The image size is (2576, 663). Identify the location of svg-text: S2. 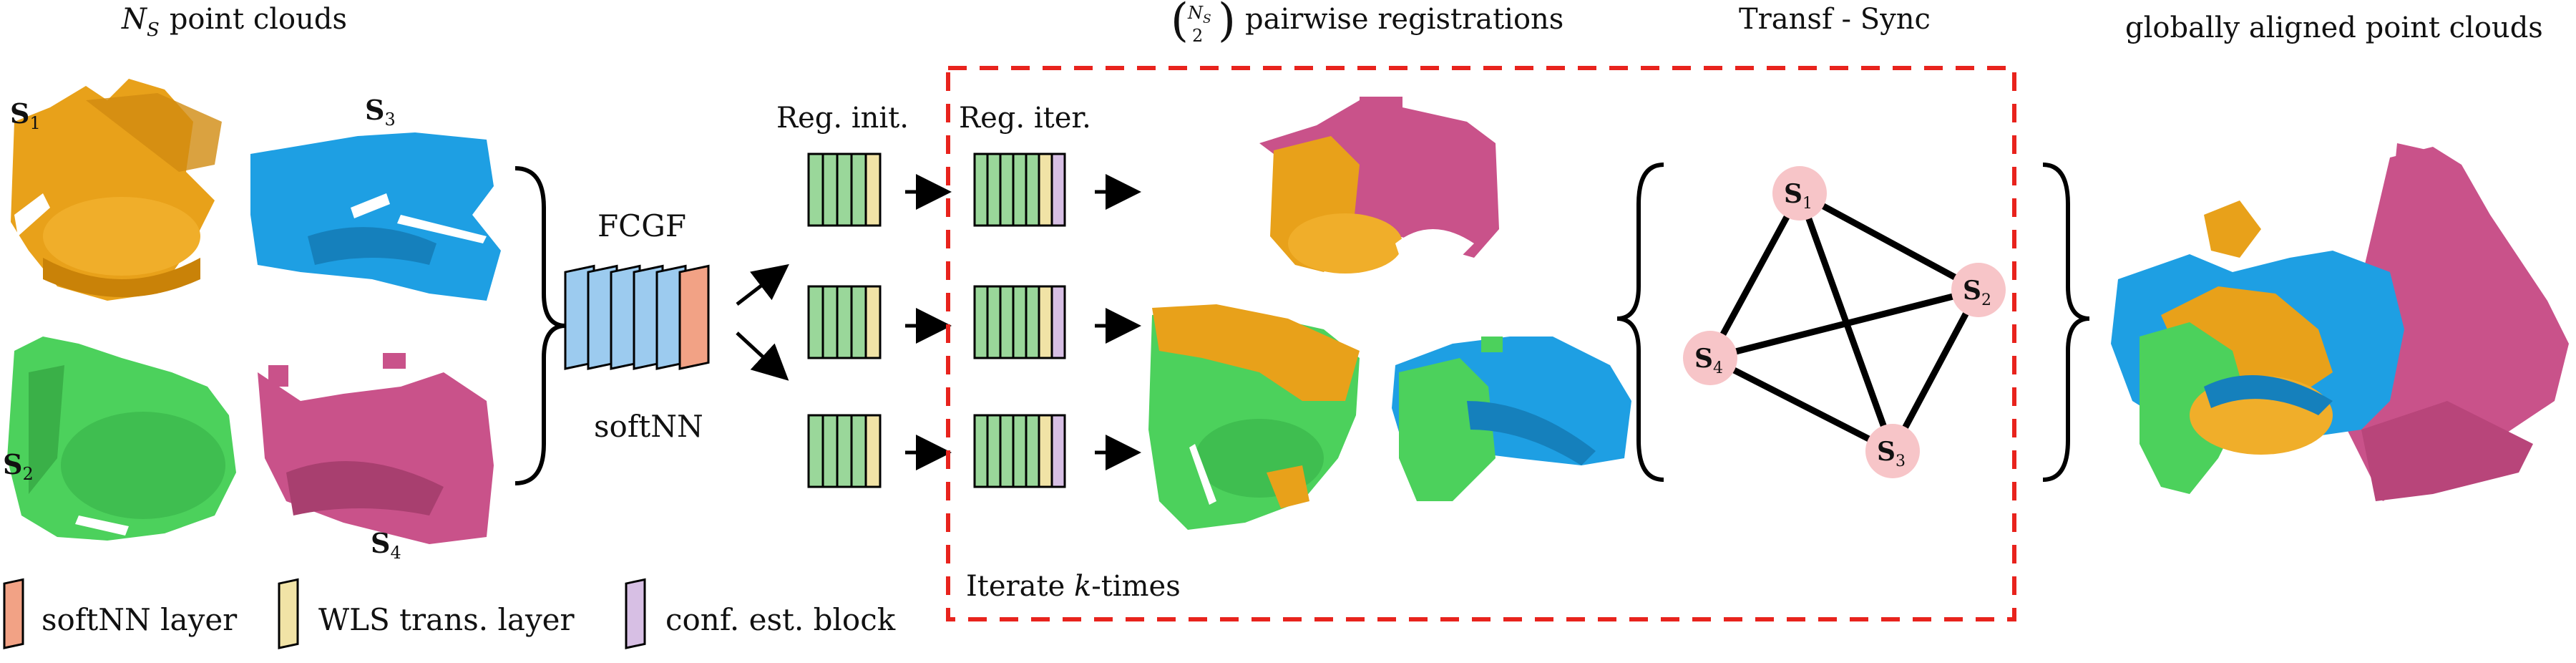
(1977, 292).